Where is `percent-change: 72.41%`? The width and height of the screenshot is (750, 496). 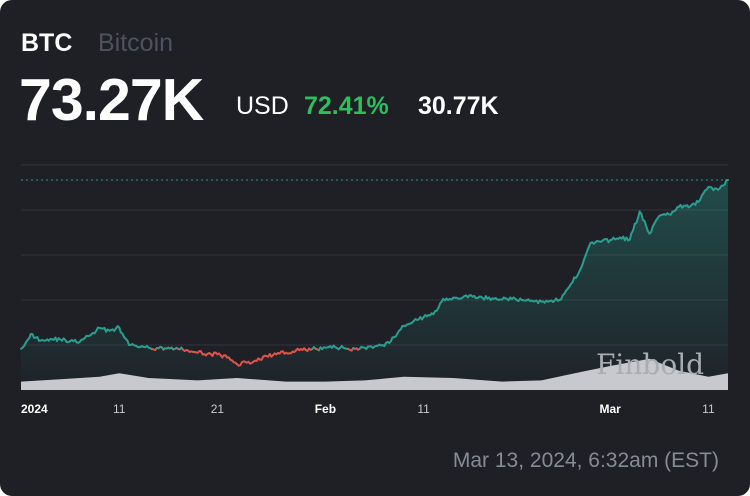 percent-change: 72.41% is located at coordinates (346, 106).